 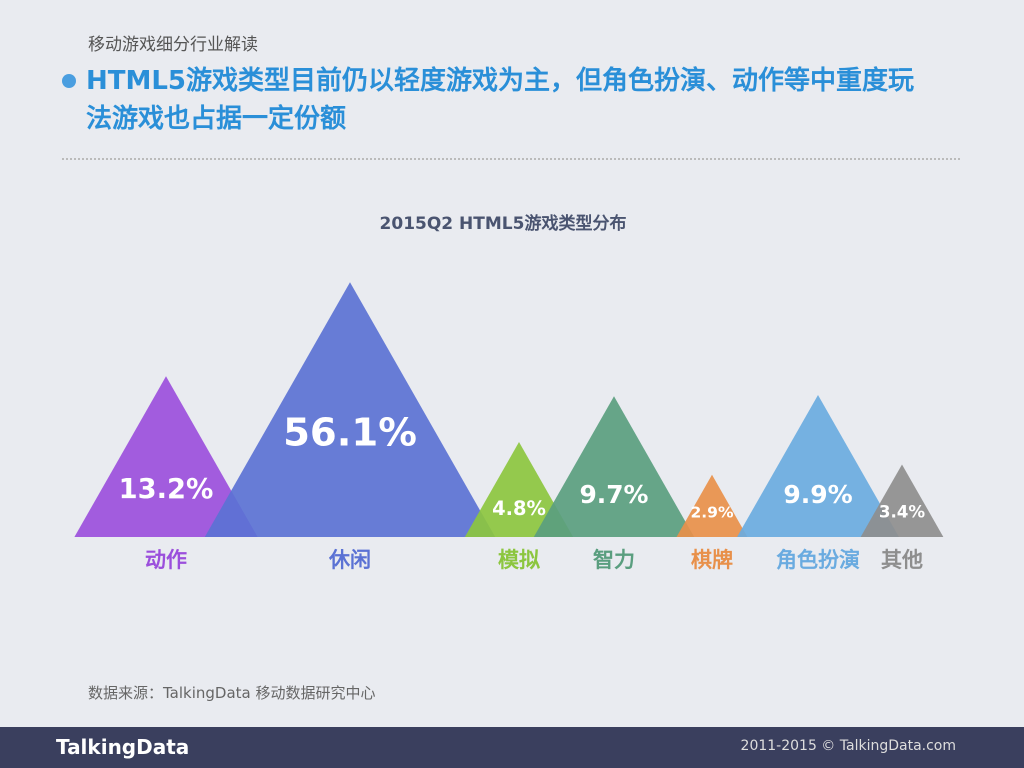 I want to click on source: 数据来源：TalkingData 移动数据研究中心, so click(x=232, y=693).